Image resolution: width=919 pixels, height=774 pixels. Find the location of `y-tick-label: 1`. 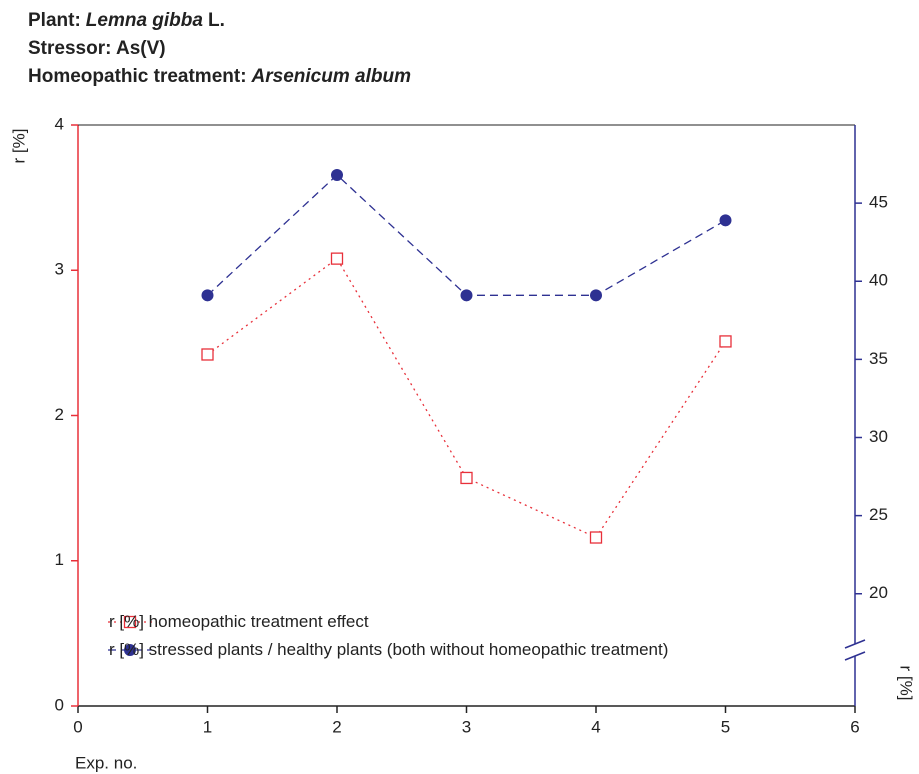

y-tick-label: 1 is located at coordinates (59, 559).